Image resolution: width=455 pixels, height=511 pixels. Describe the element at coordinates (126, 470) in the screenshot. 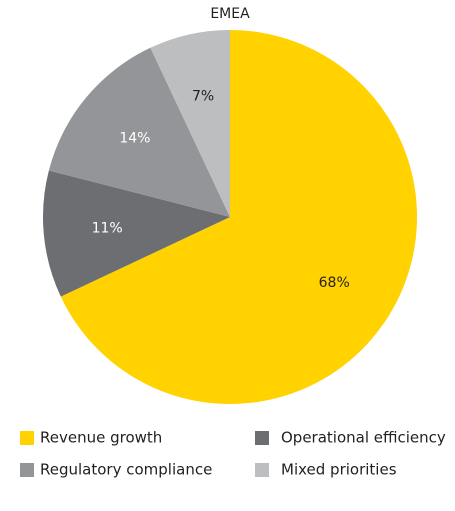

I see `legend-label: Regulatory compliance` at that location.